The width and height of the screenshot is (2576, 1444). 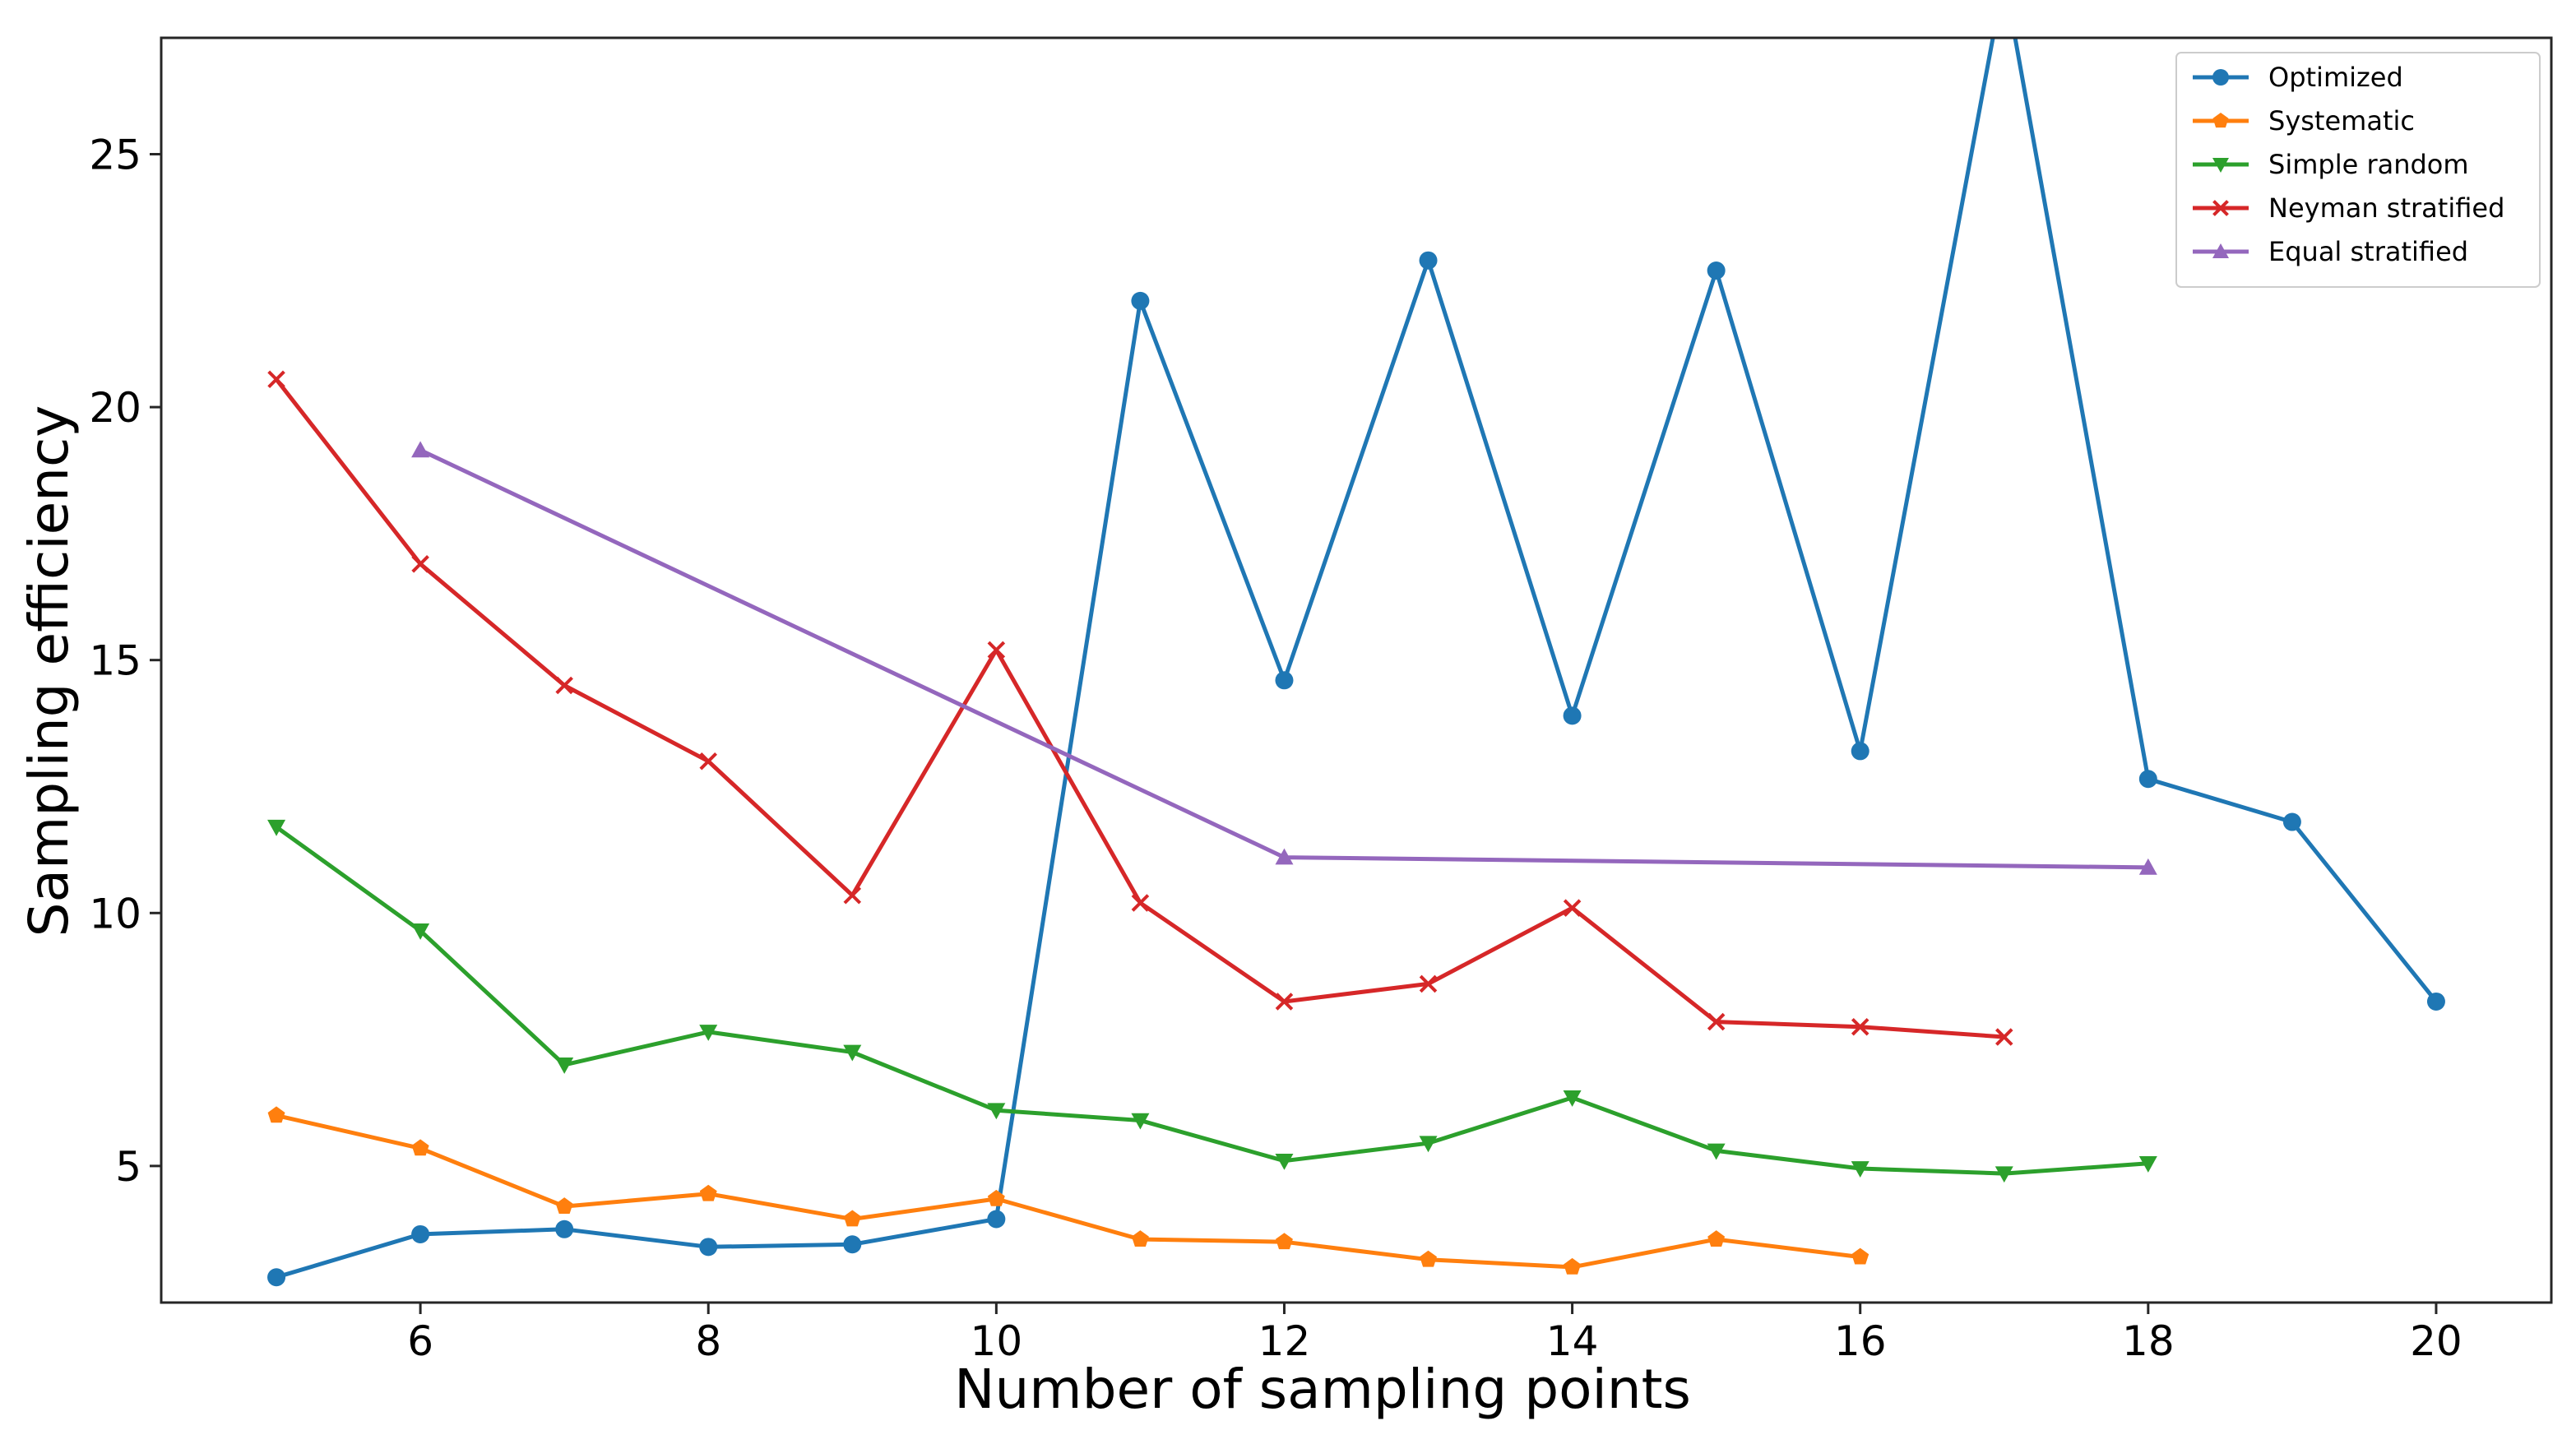 What do you see at coordinates (1285, 1341) in the screenshot?
I see `x-tick-label: 12` at bounding box center [1285, 1341].